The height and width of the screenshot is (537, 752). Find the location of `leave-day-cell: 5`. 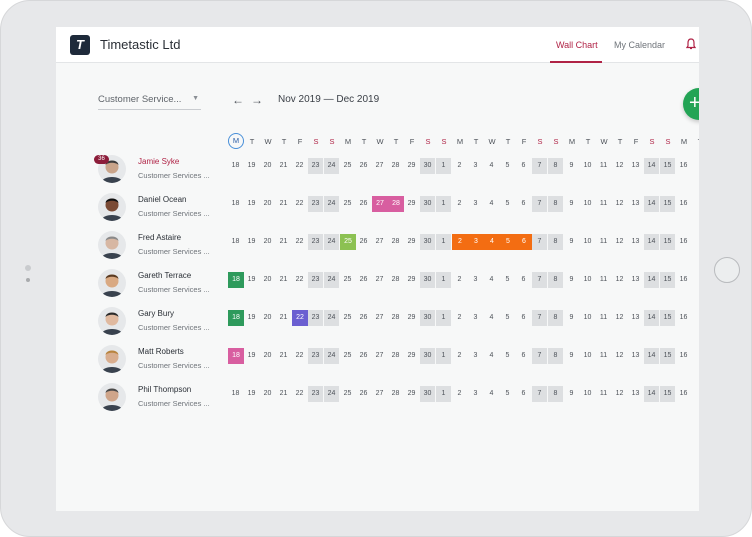

leave-day-cell: 5 is located at coordinates (508, 242).